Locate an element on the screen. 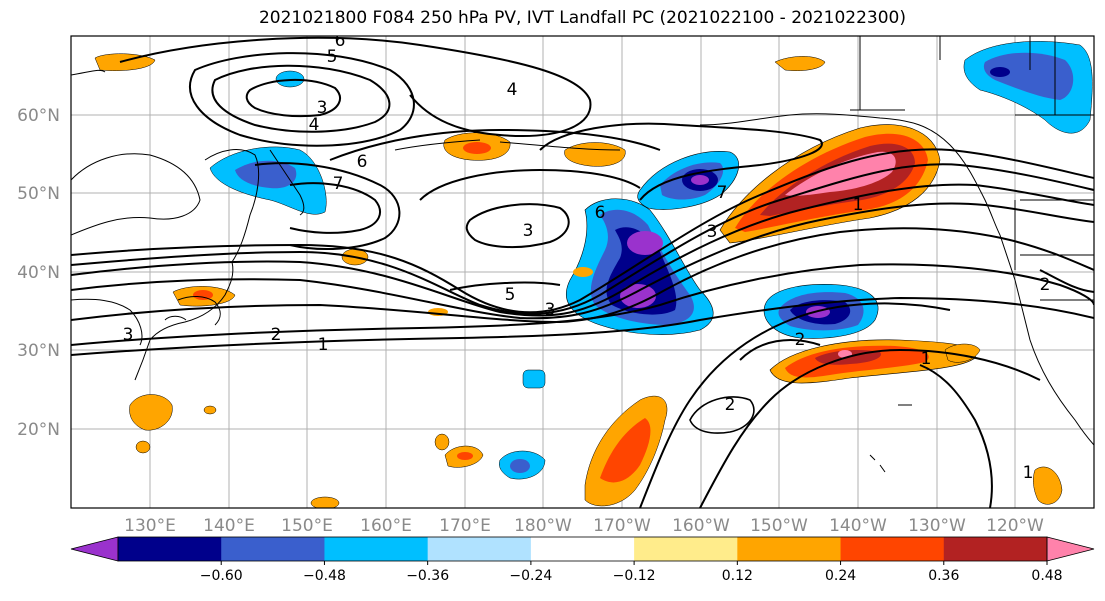  lon-label: 120°W is located at coordinates (1015, 526).